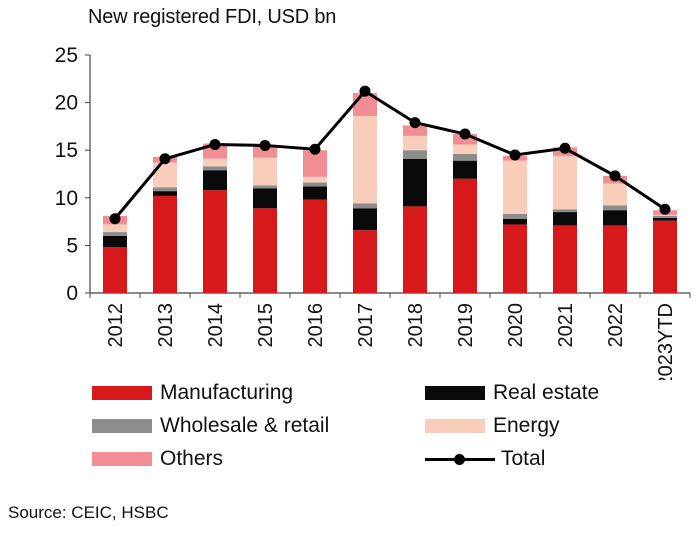 The height and width of the screenshot is (534, 700). What do you see at coordinates (455, 426) in the screenshot?
I see `legend-swatch-energy` at bounding box center [455, 426].